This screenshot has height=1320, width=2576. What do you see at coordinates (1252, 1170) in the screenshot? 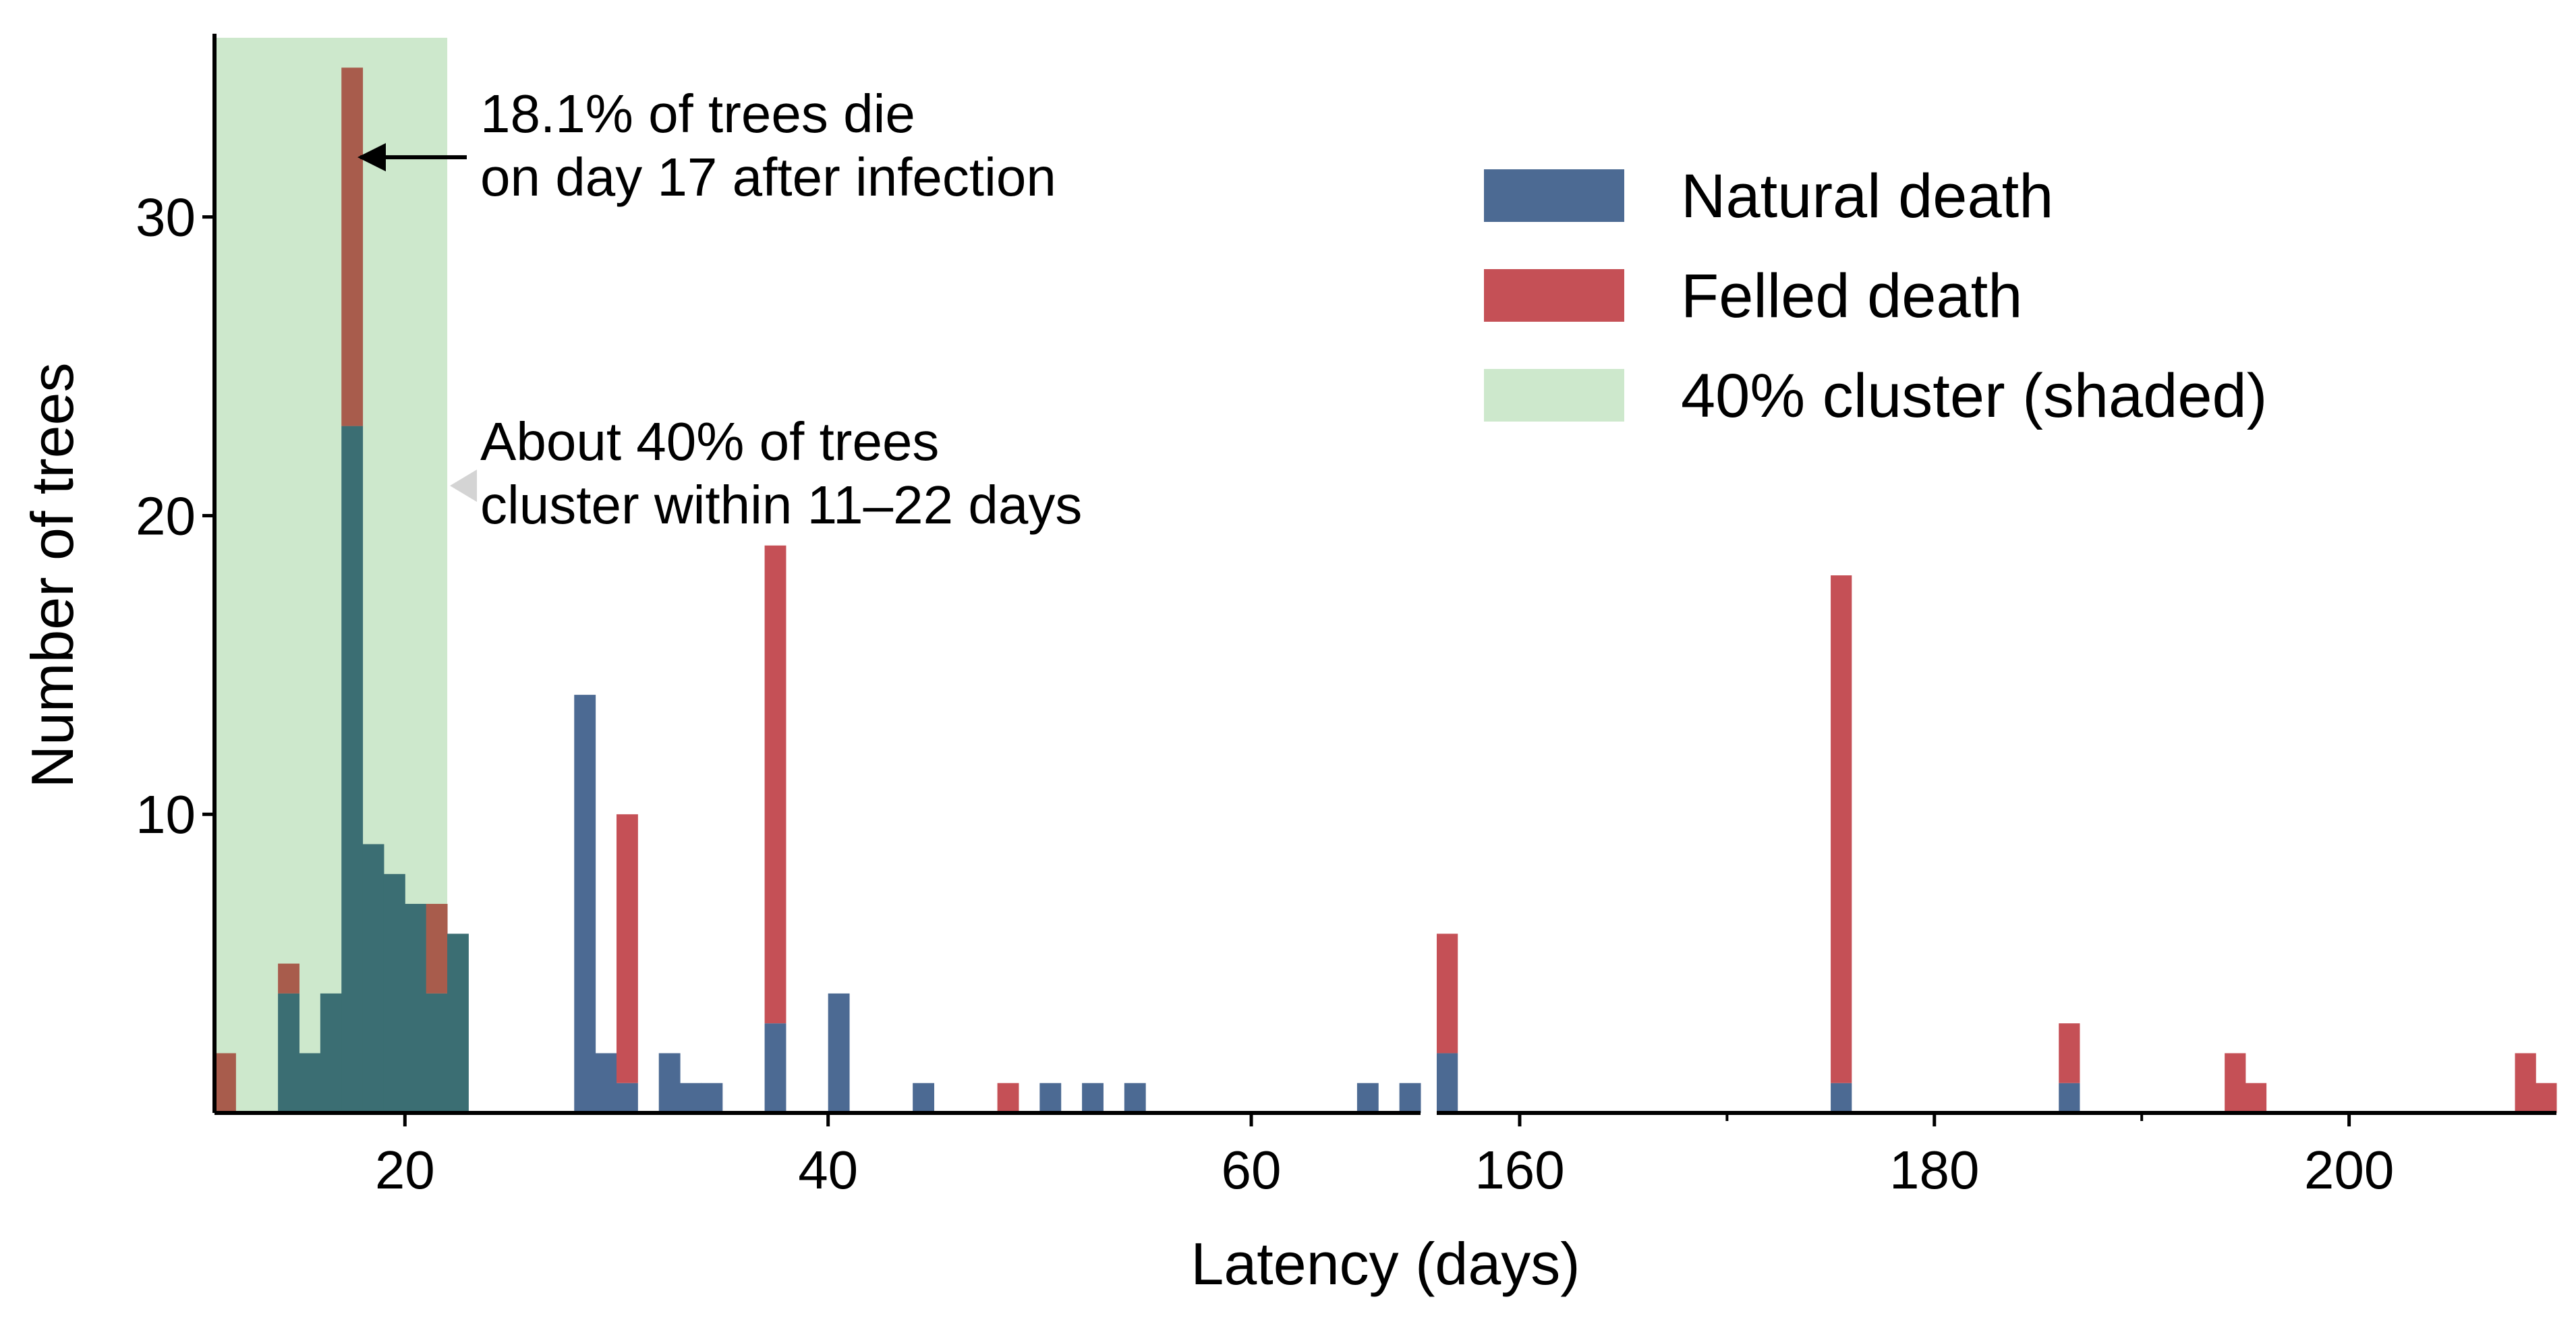
I see `x-tick-label-60: 60` at bounding box center [1252, 1170].